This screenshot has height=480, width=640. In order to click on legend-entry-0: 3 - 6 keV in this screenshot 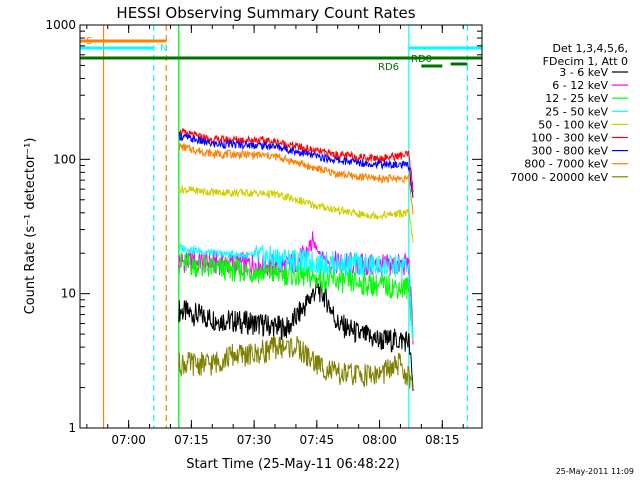, I will do `click(583, 72)`.